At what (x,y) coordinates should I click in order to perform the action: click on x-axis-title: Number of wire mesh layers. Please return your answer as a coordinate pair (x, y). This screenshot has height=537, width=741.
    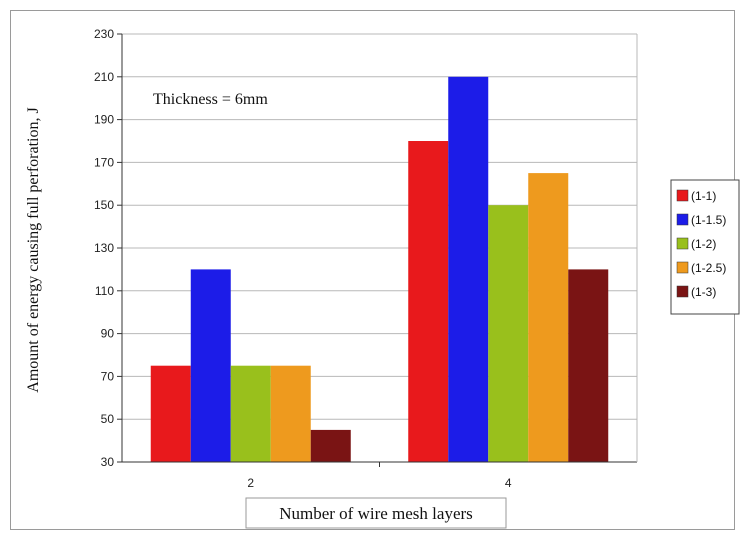
    Looking at the image, I should click on (376, 513).